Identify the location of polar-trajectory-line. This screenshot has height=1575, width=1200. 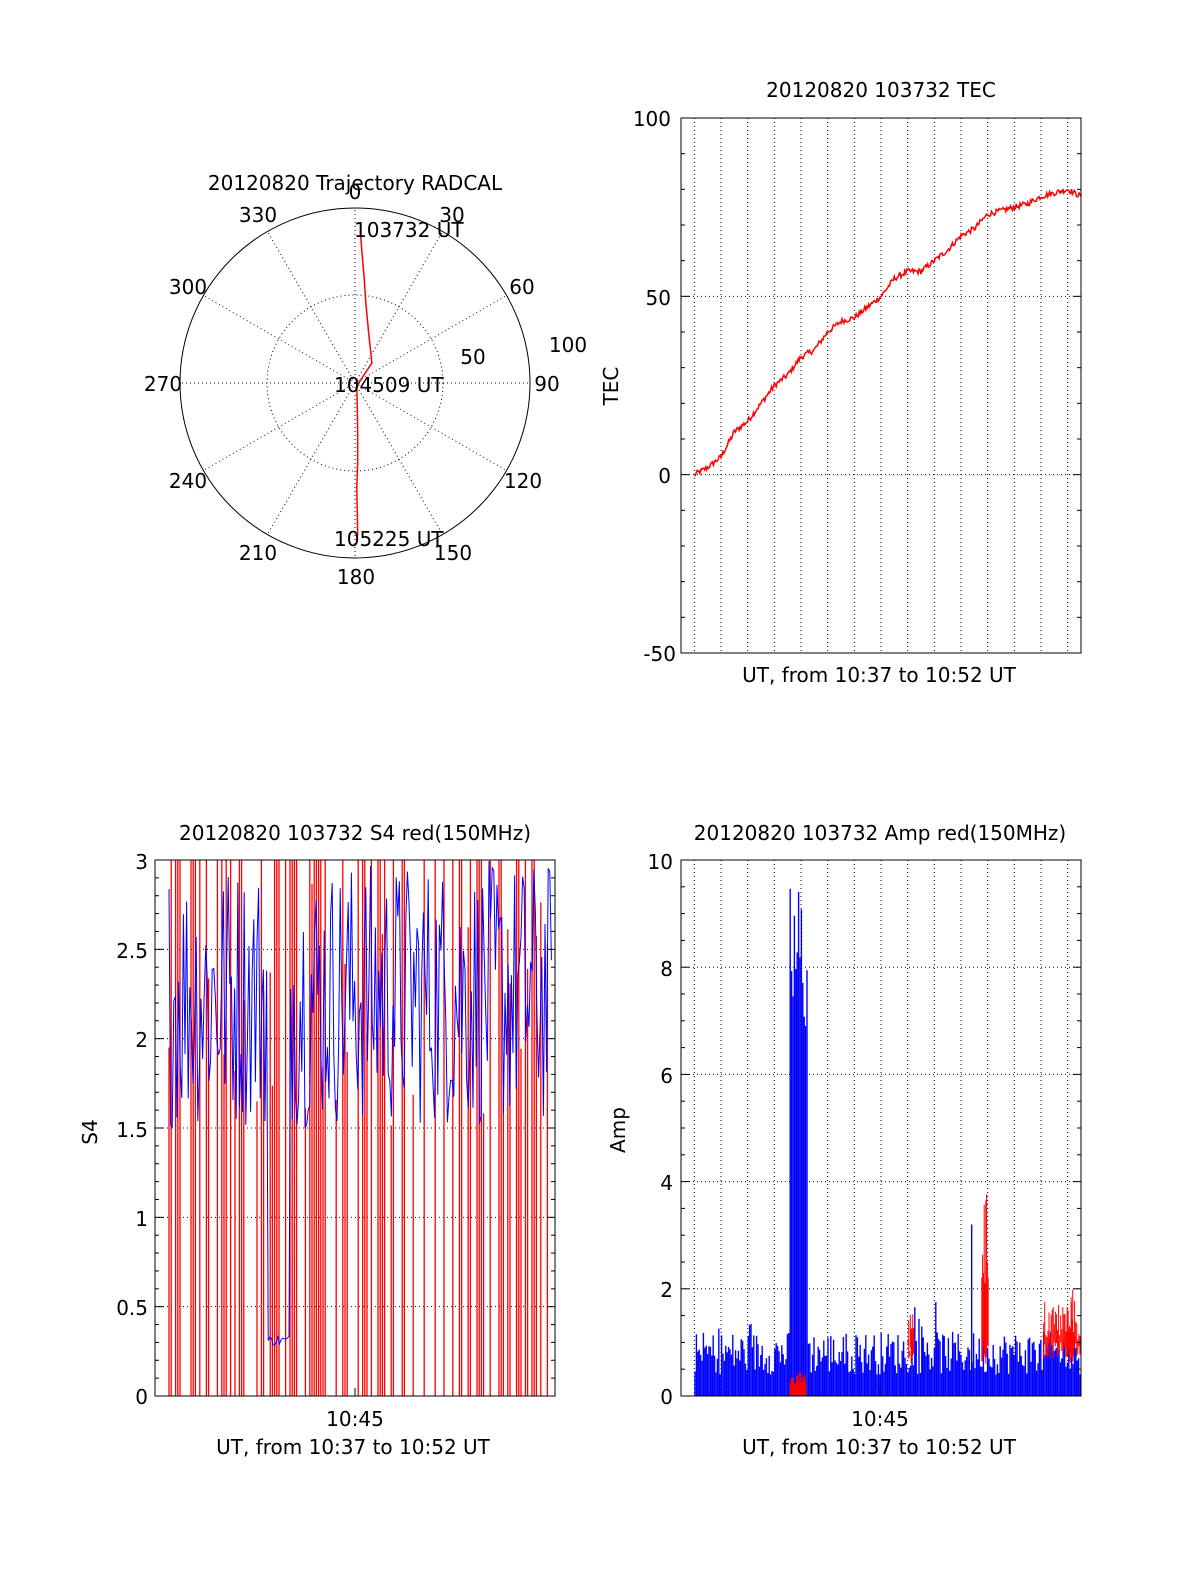
(364, 383).